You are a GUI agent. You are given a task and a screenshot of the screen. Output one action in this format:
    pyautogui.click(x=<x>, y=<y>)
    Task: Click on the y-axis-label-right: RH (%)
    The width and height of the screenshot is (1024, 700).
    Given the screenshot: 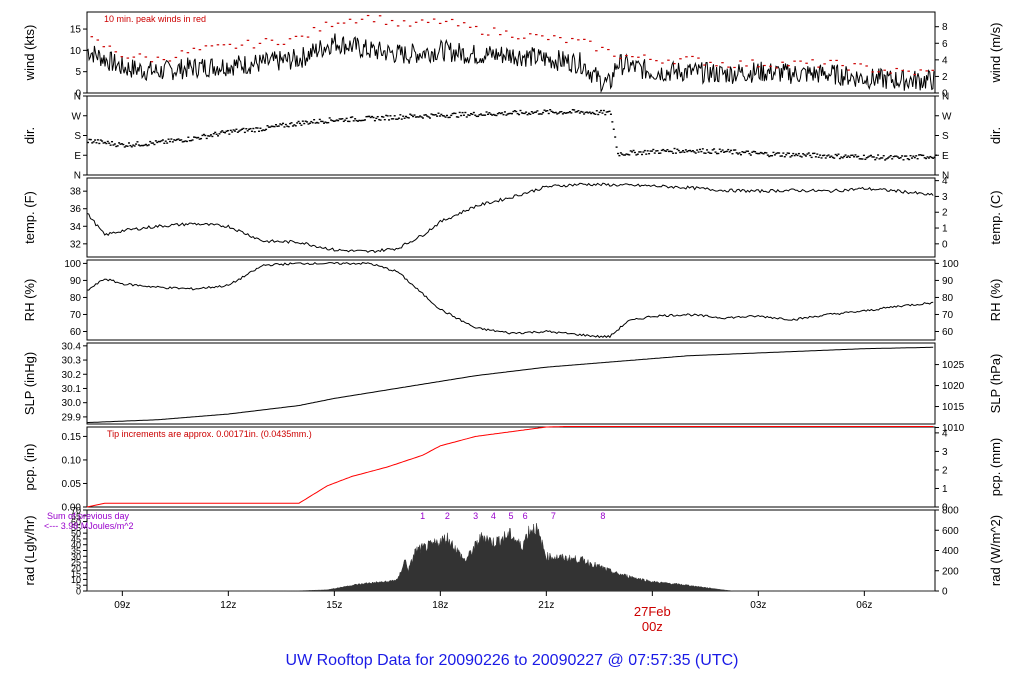 What is the action you would take?
    pyautogui.click(x=995, y=300)
    